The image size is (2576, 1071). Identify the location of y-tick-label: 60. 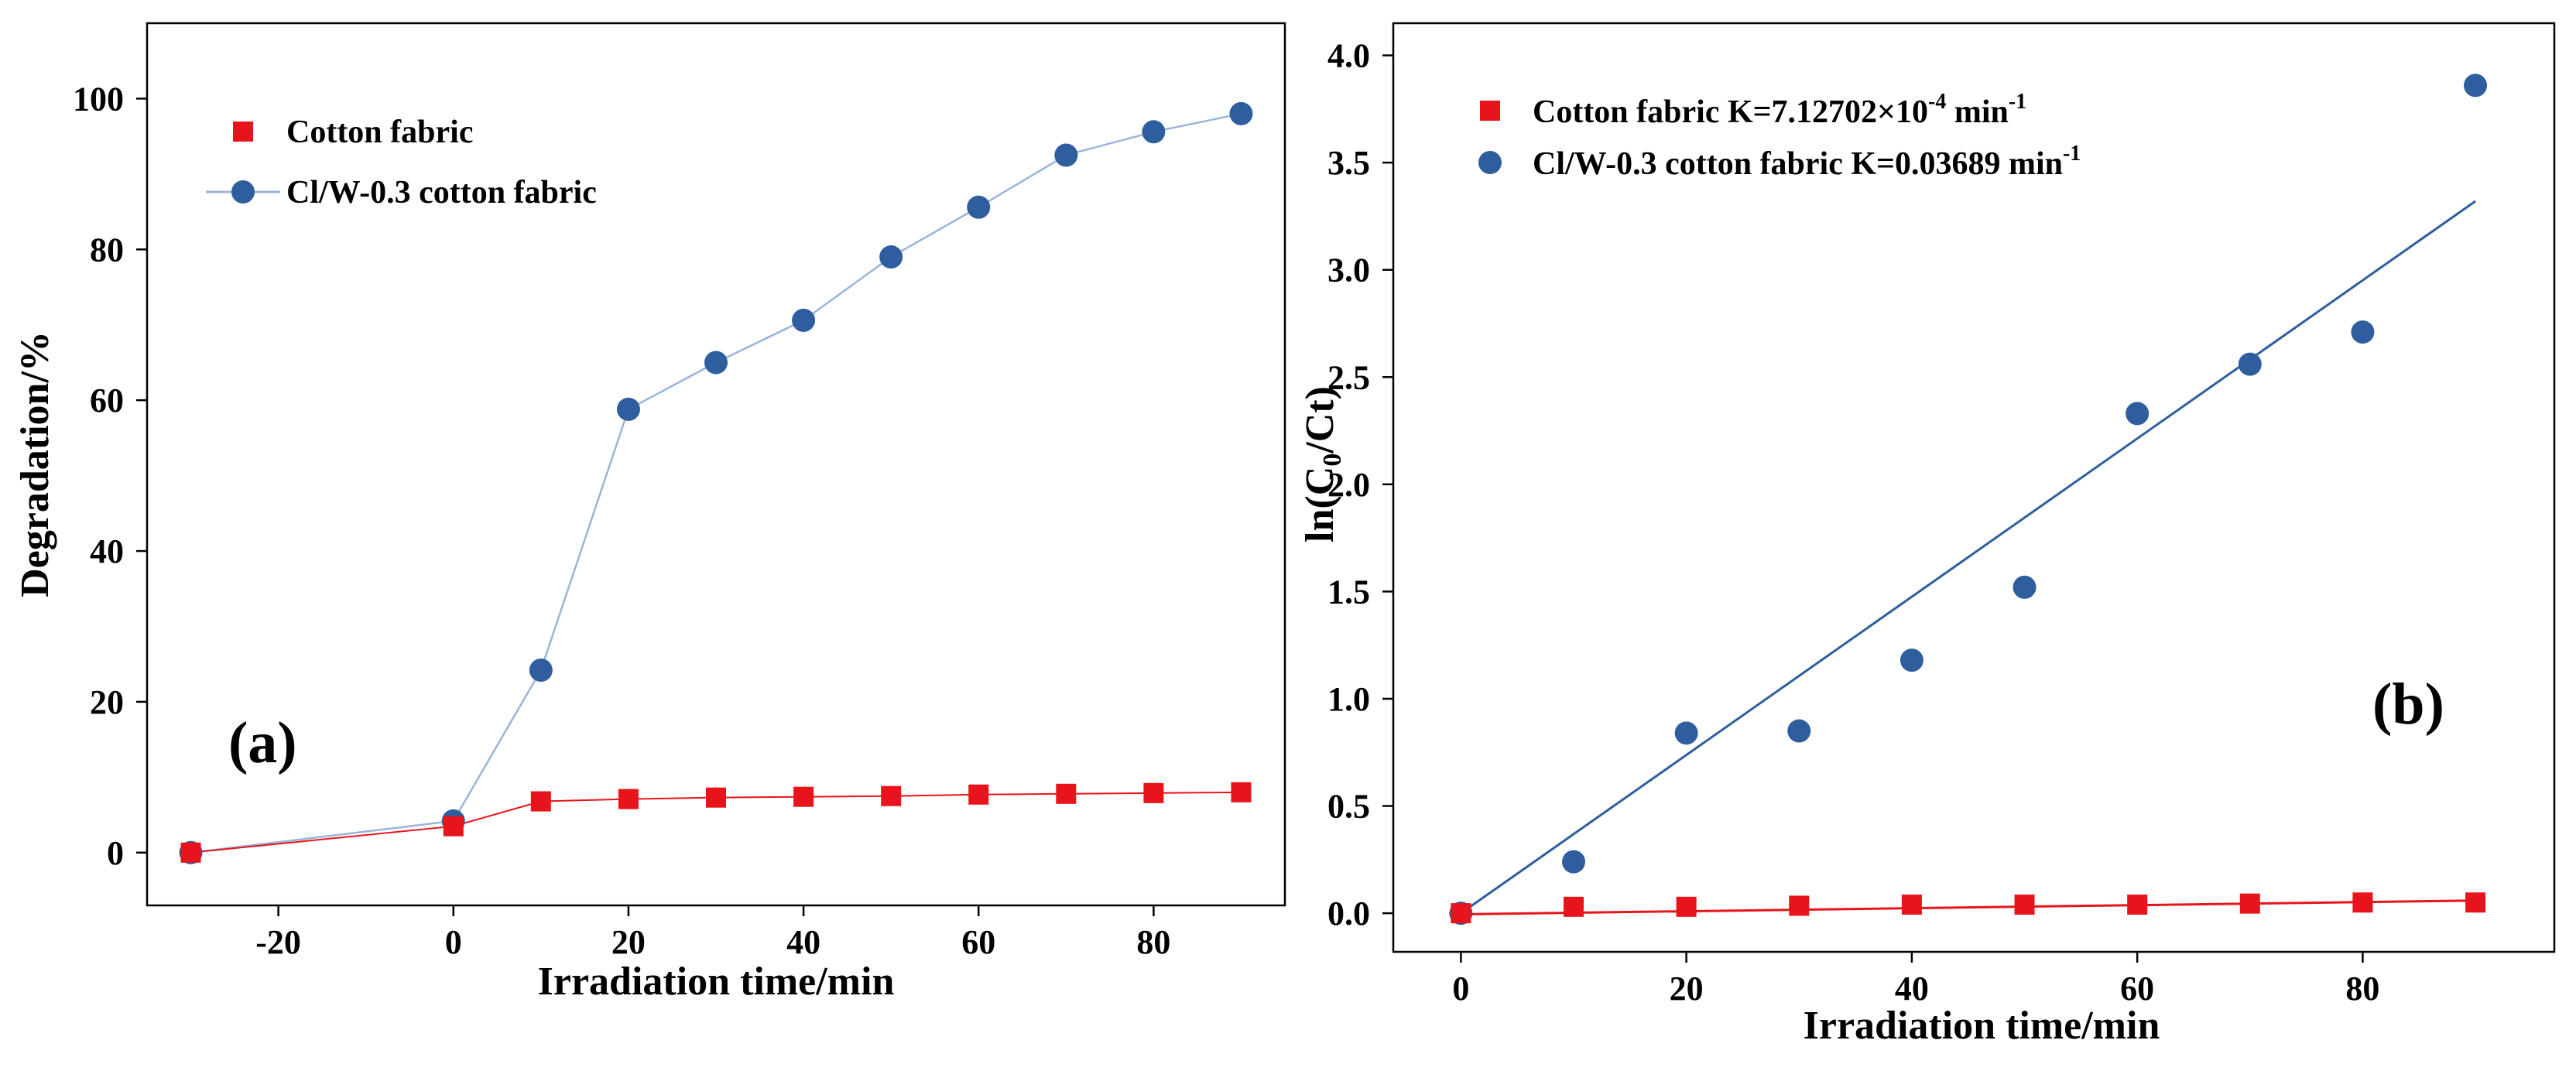
(107, 400).